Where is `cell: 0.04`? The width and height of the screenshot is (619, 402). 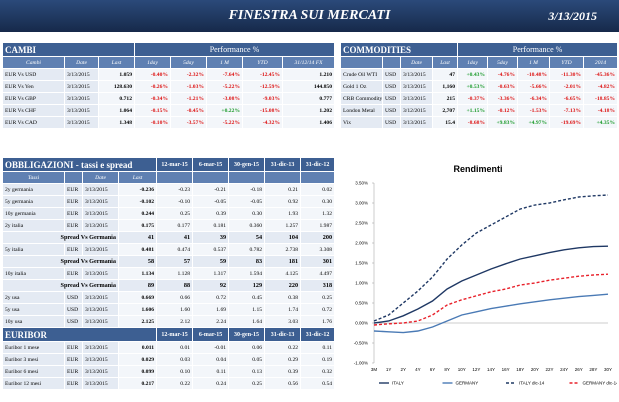
cell: 0.04 is located at coordinates (211, 359).